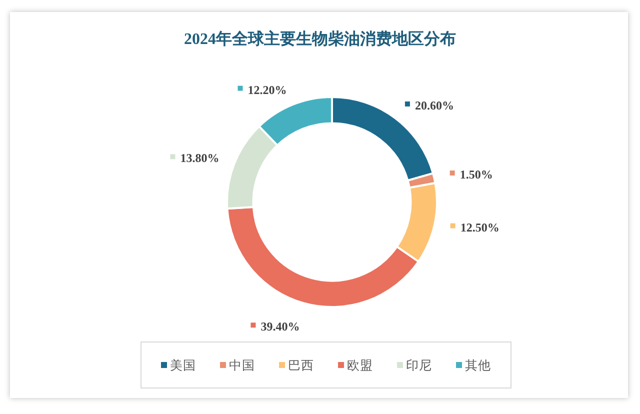 The height and width of the screenshot is (414, 640). I want to click on data-label: 39.40%, so click(280, 327).